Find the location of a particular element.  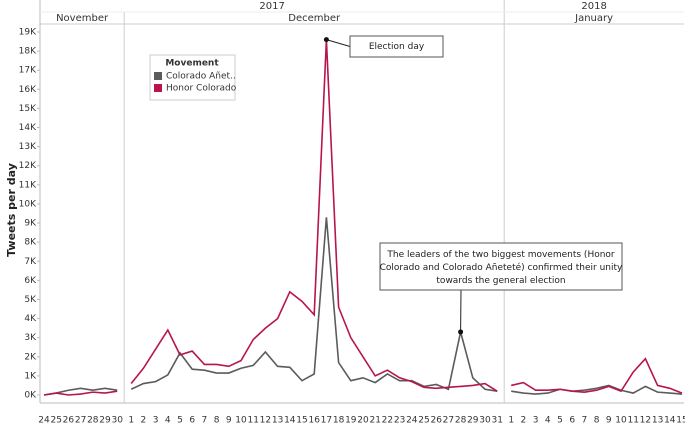

y-tick-label: 5K is located at coordinates (30, 300).